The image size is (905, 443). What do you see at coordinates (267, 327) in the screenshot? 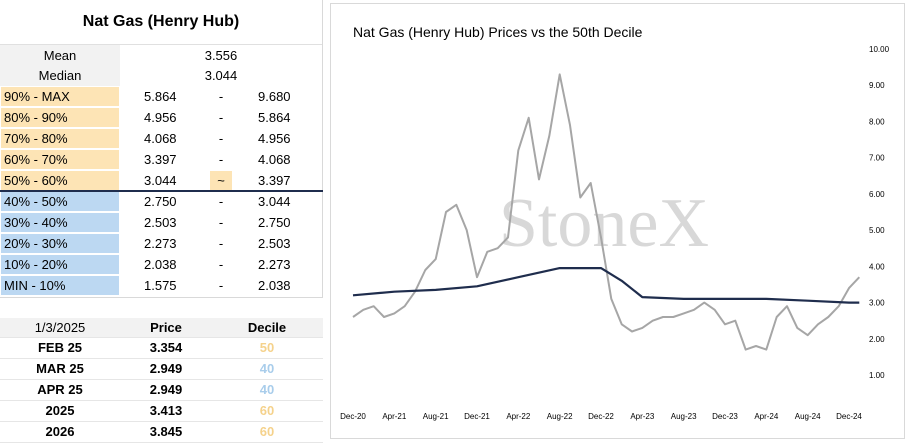
I see `header-decile: Decile` at bounding box center [267, 327].